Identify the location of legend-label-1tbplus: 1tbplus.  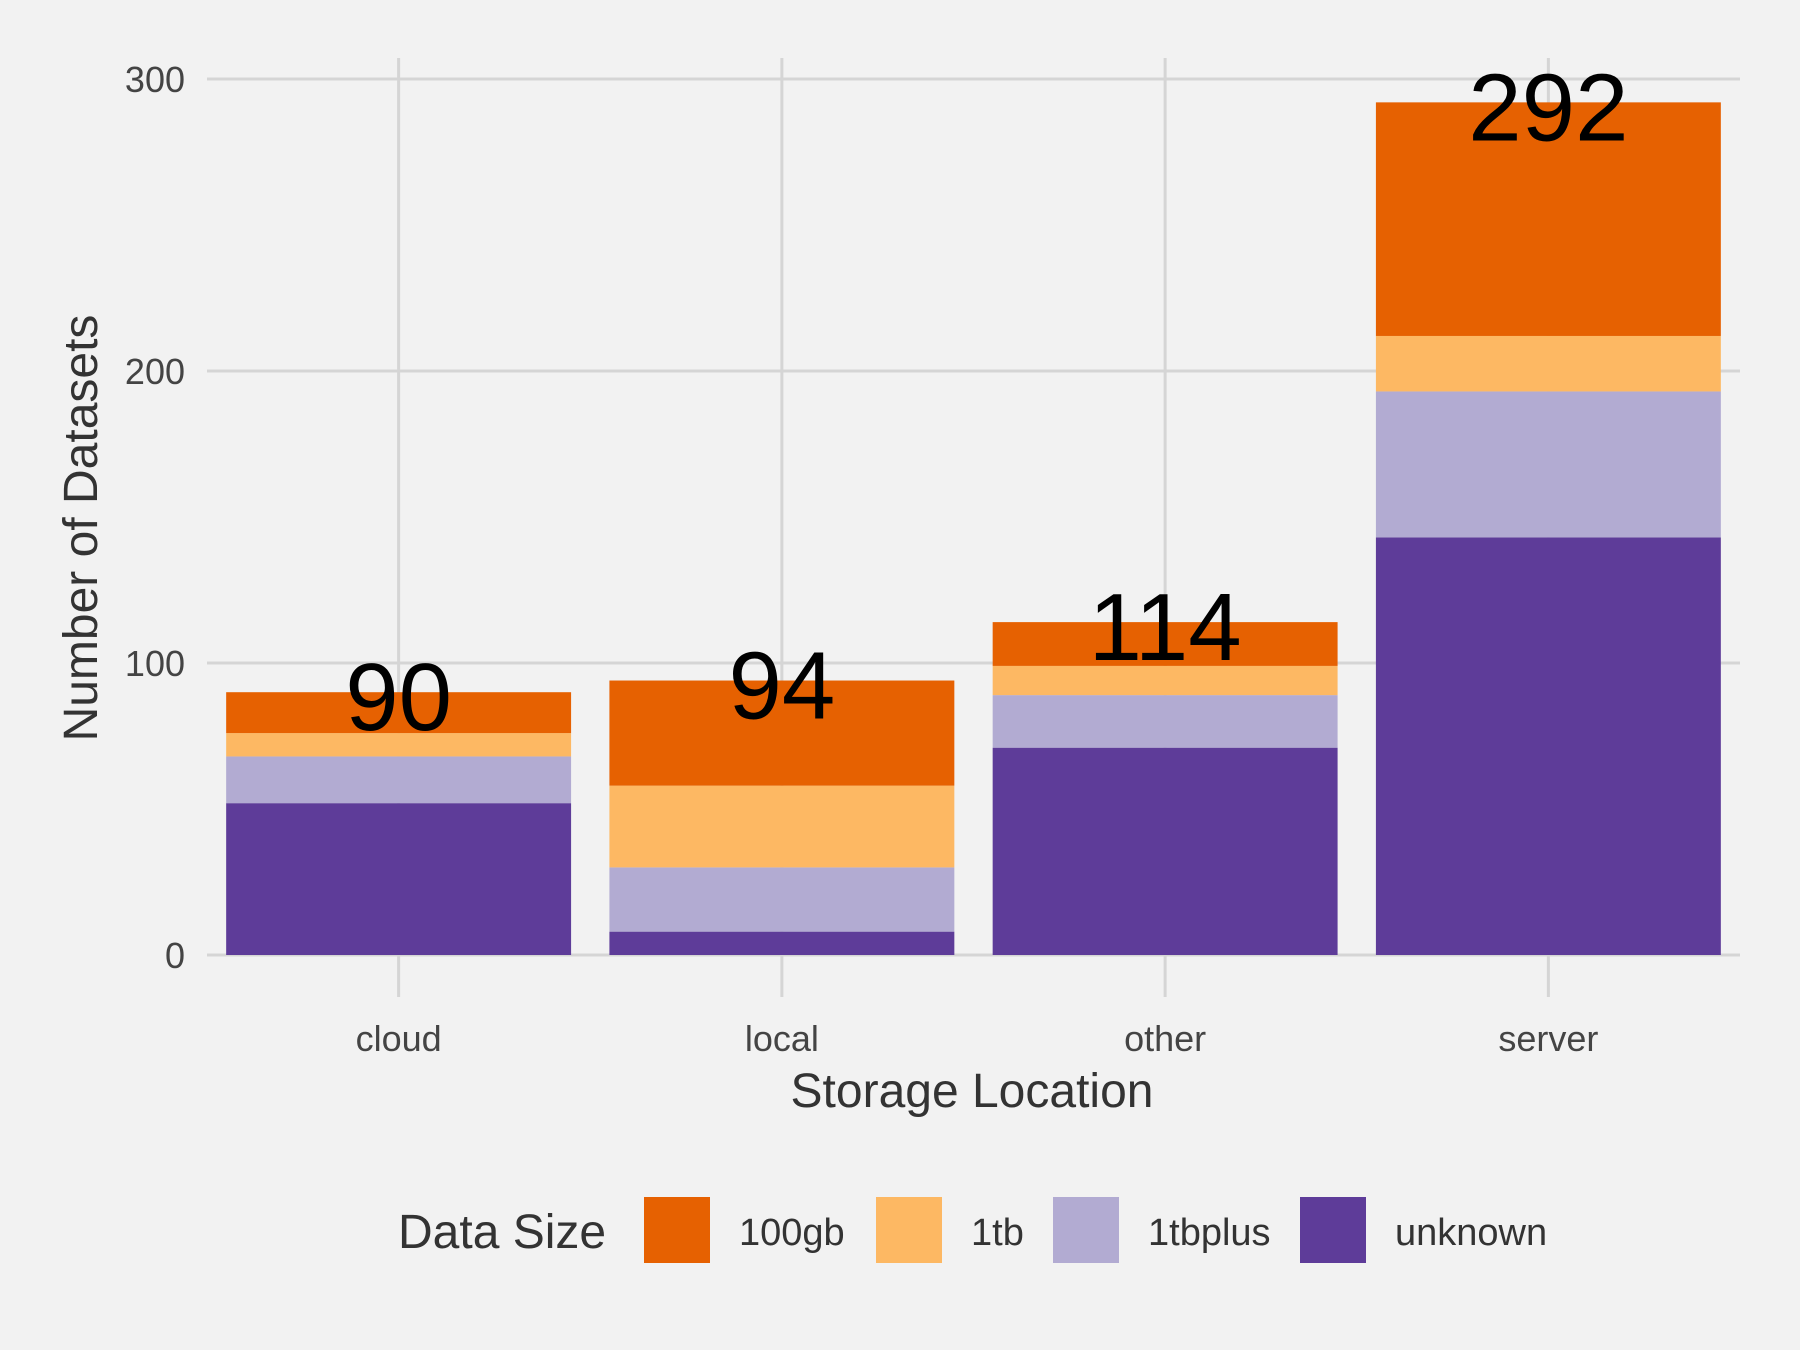
(1209, 1233).